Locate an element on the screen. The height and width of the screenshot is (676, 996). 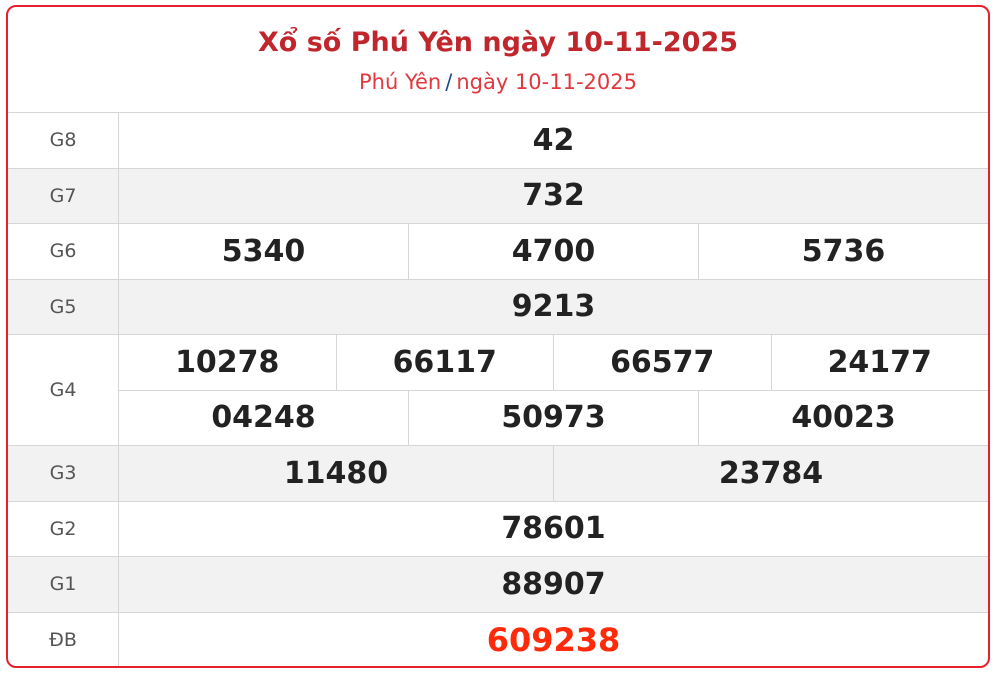
prize-row-g6: G6 5340 4700 5736 is located at coordinates (498, 252).